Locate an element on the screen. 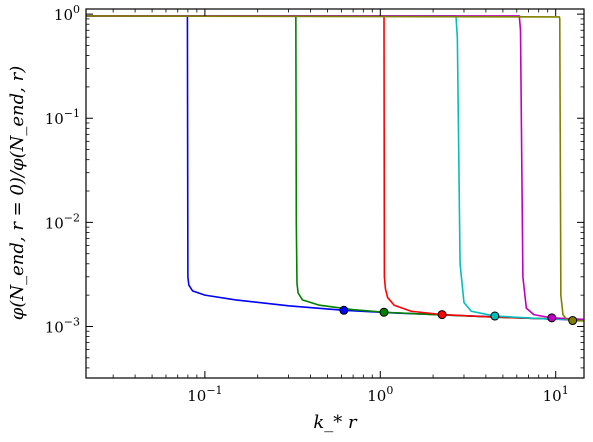  y-tick-label: 10⁻³ is located at coordinates (62, 325).